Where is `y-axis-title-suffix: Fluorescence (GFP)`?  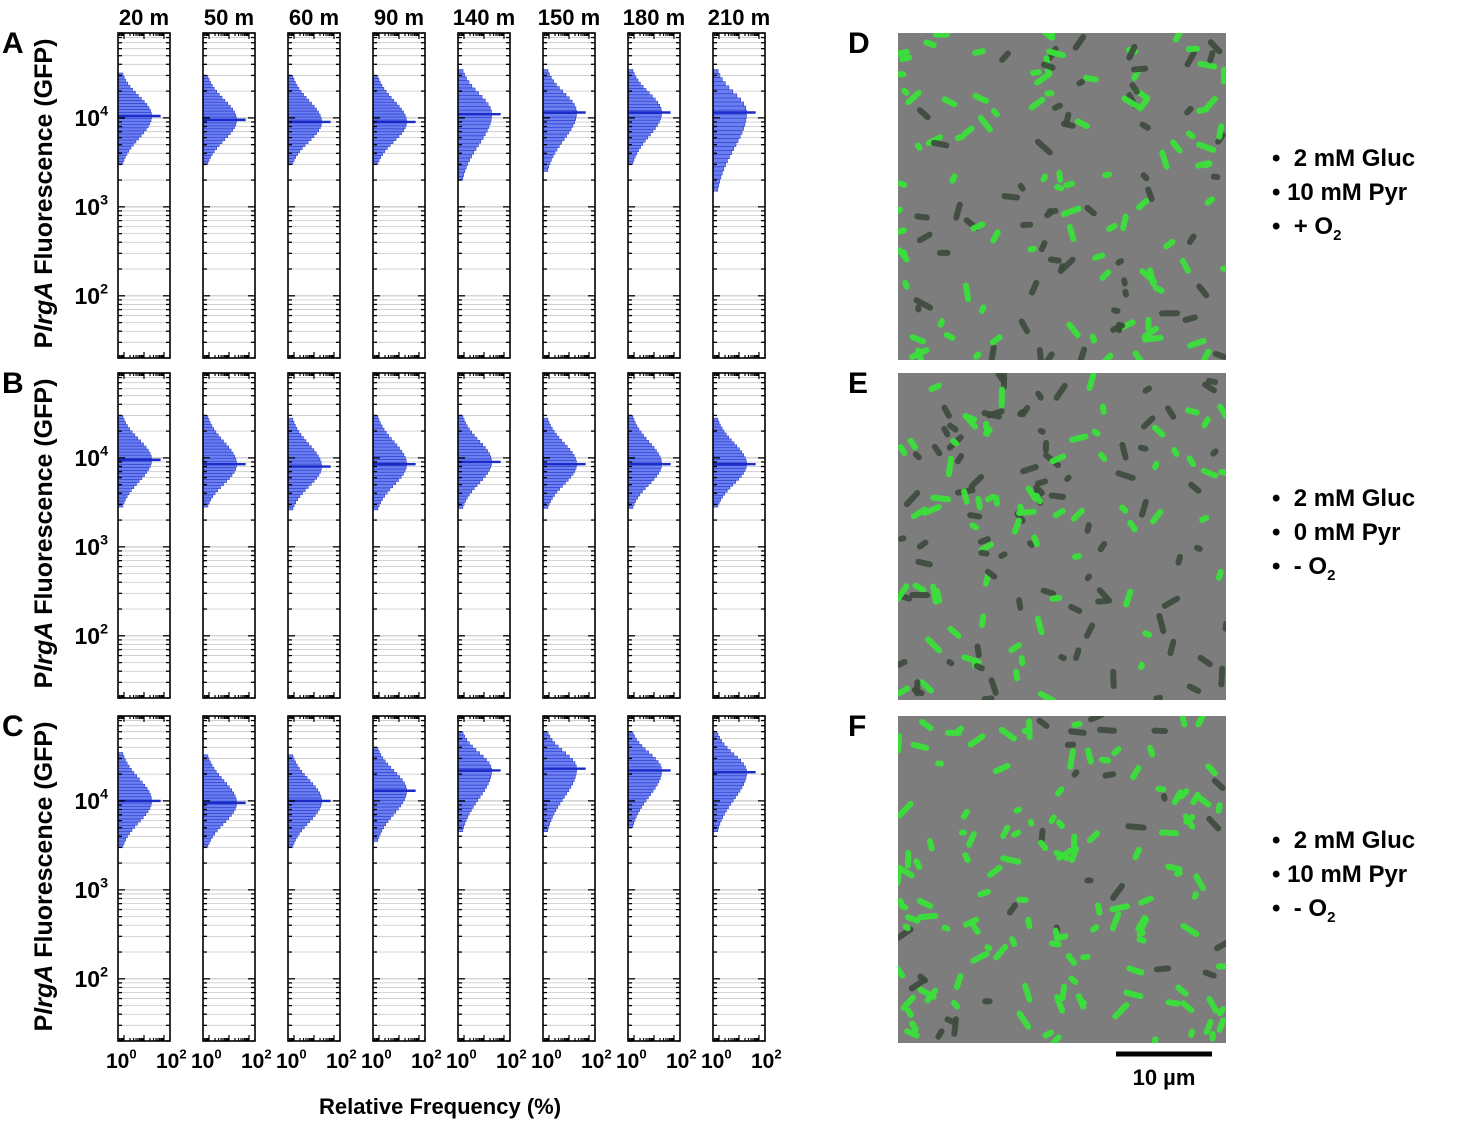
y-axis-title-suffix: Fluorescence (GFP) is located at coordinates (44, 843).